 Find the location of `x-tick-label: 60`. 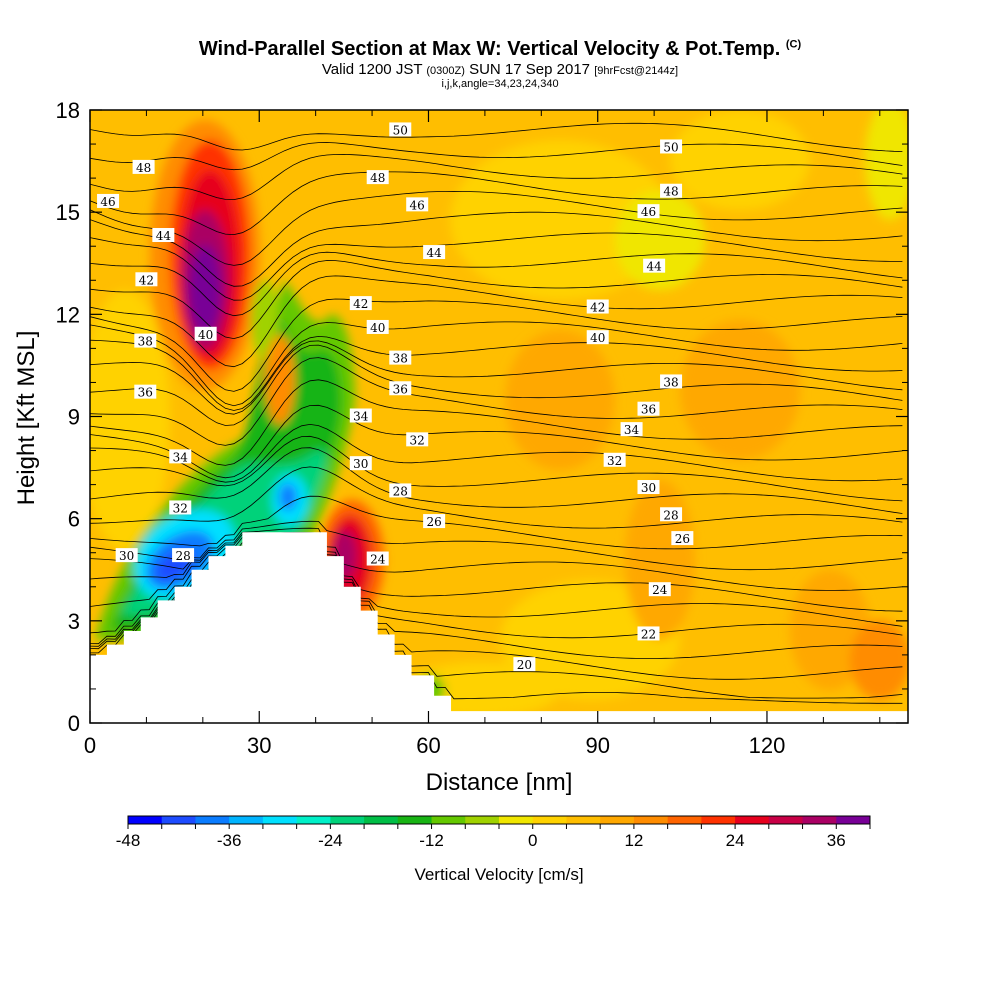

x-tick-label: 60 is located at coordinates (428, 745).